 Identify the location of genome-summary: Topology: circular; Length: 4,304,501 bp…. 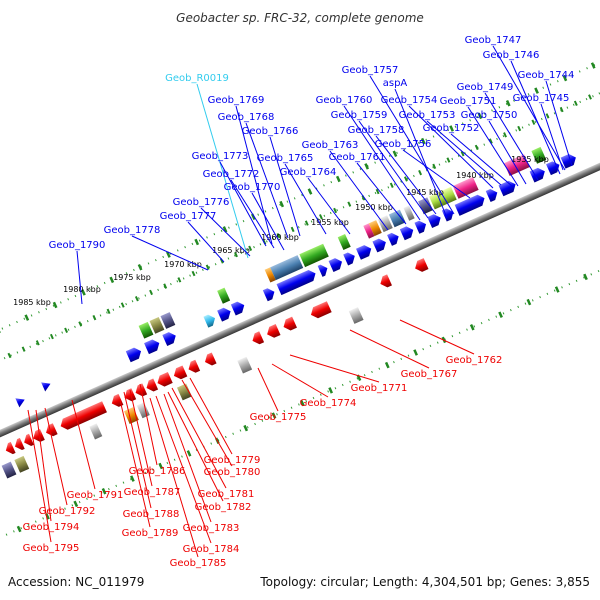
(424, 582).